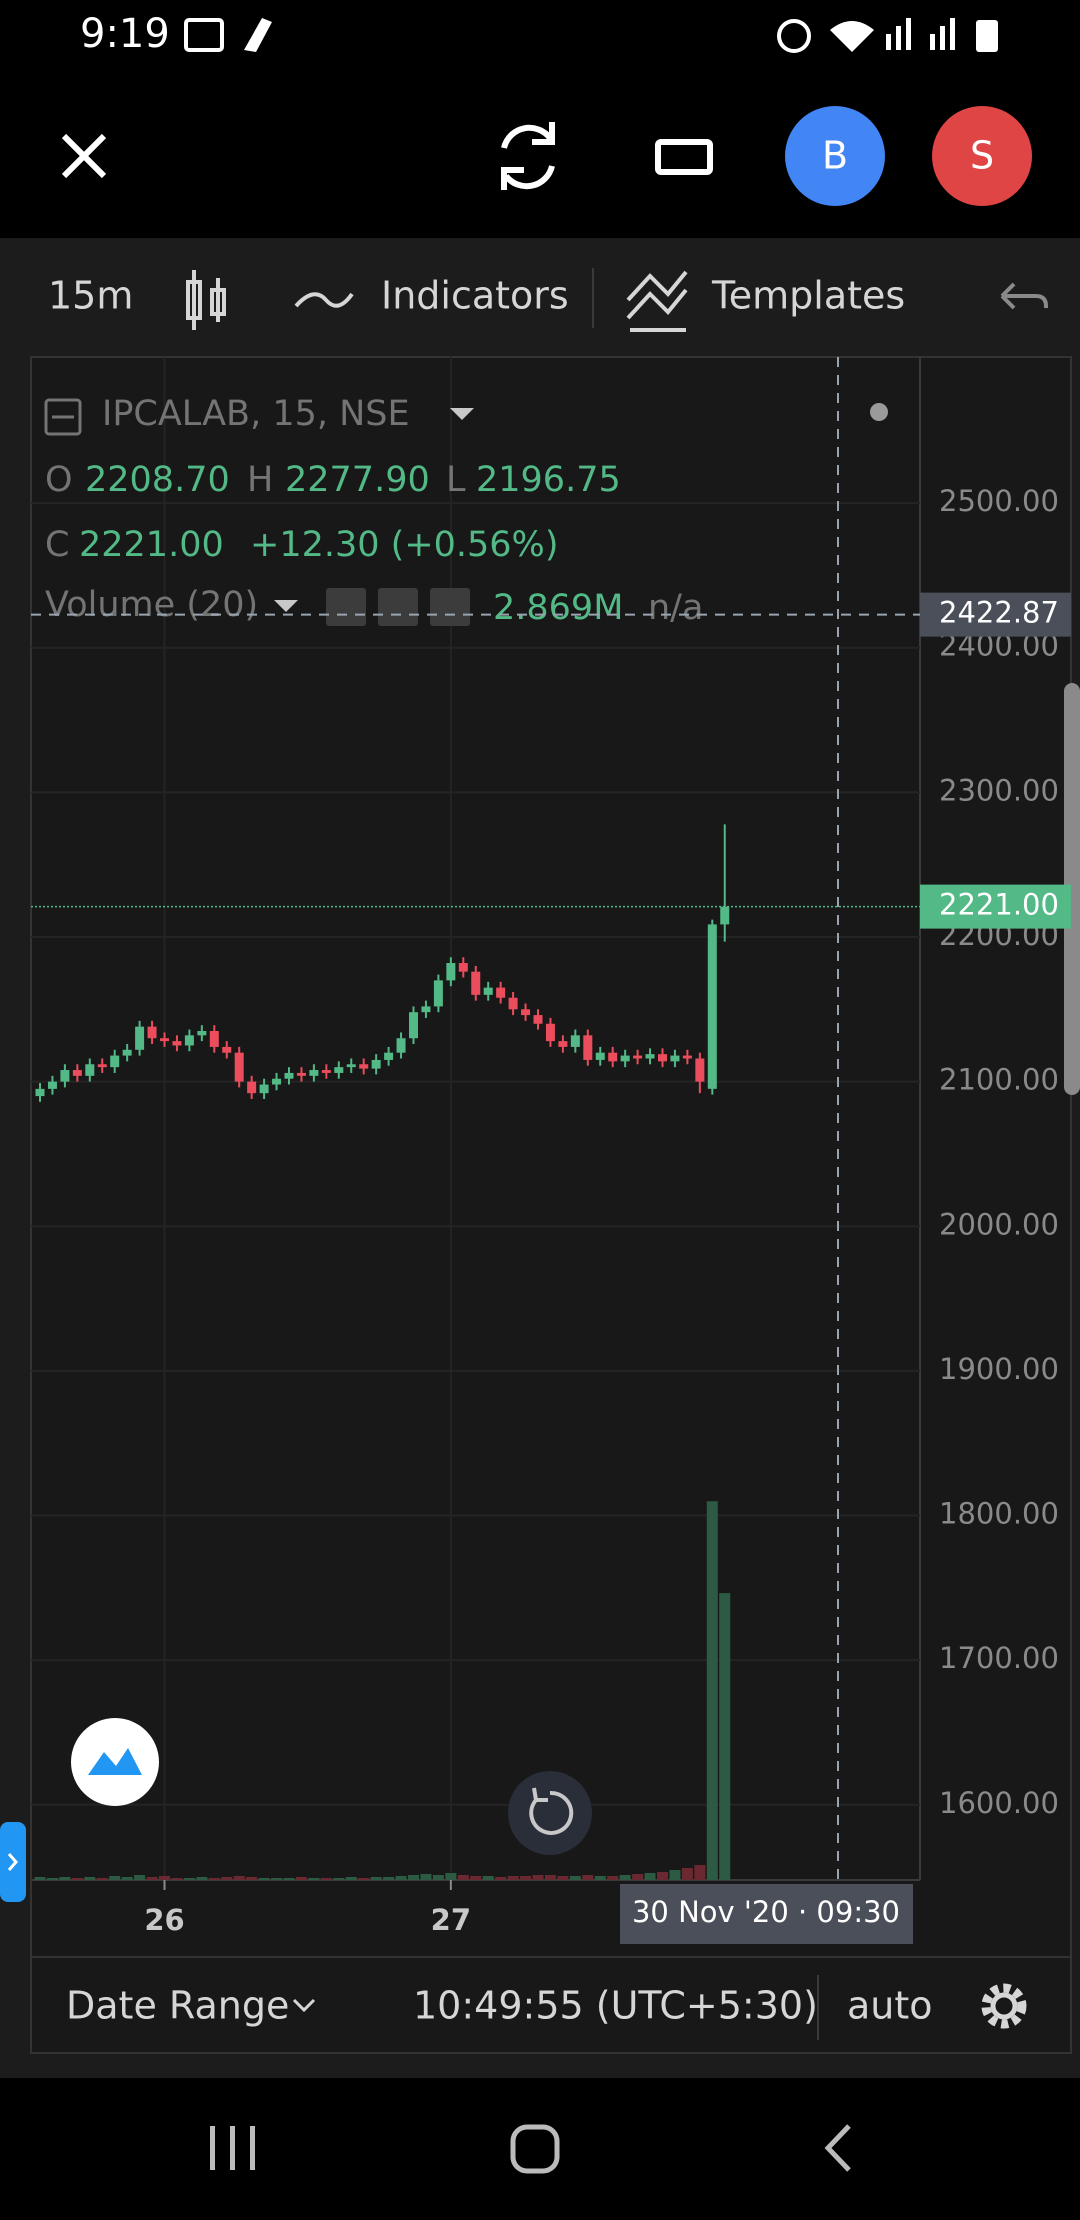 The width and height of the screenshot is (1080, 2220). I want to click on close-button, so click(84, 156).